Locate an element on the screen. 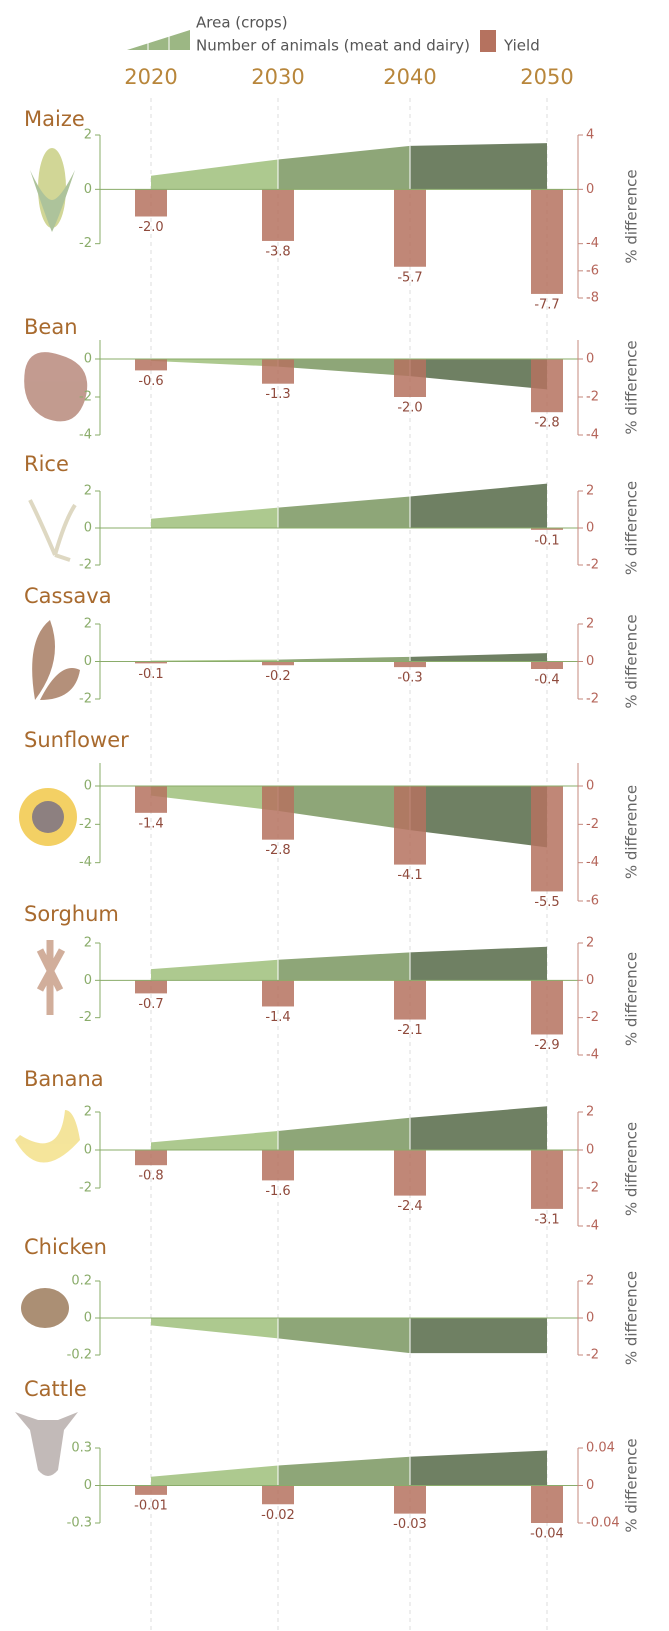  panel: -0.1 -2 0 2 -2 0 2 is located at coordinates (339, 528).